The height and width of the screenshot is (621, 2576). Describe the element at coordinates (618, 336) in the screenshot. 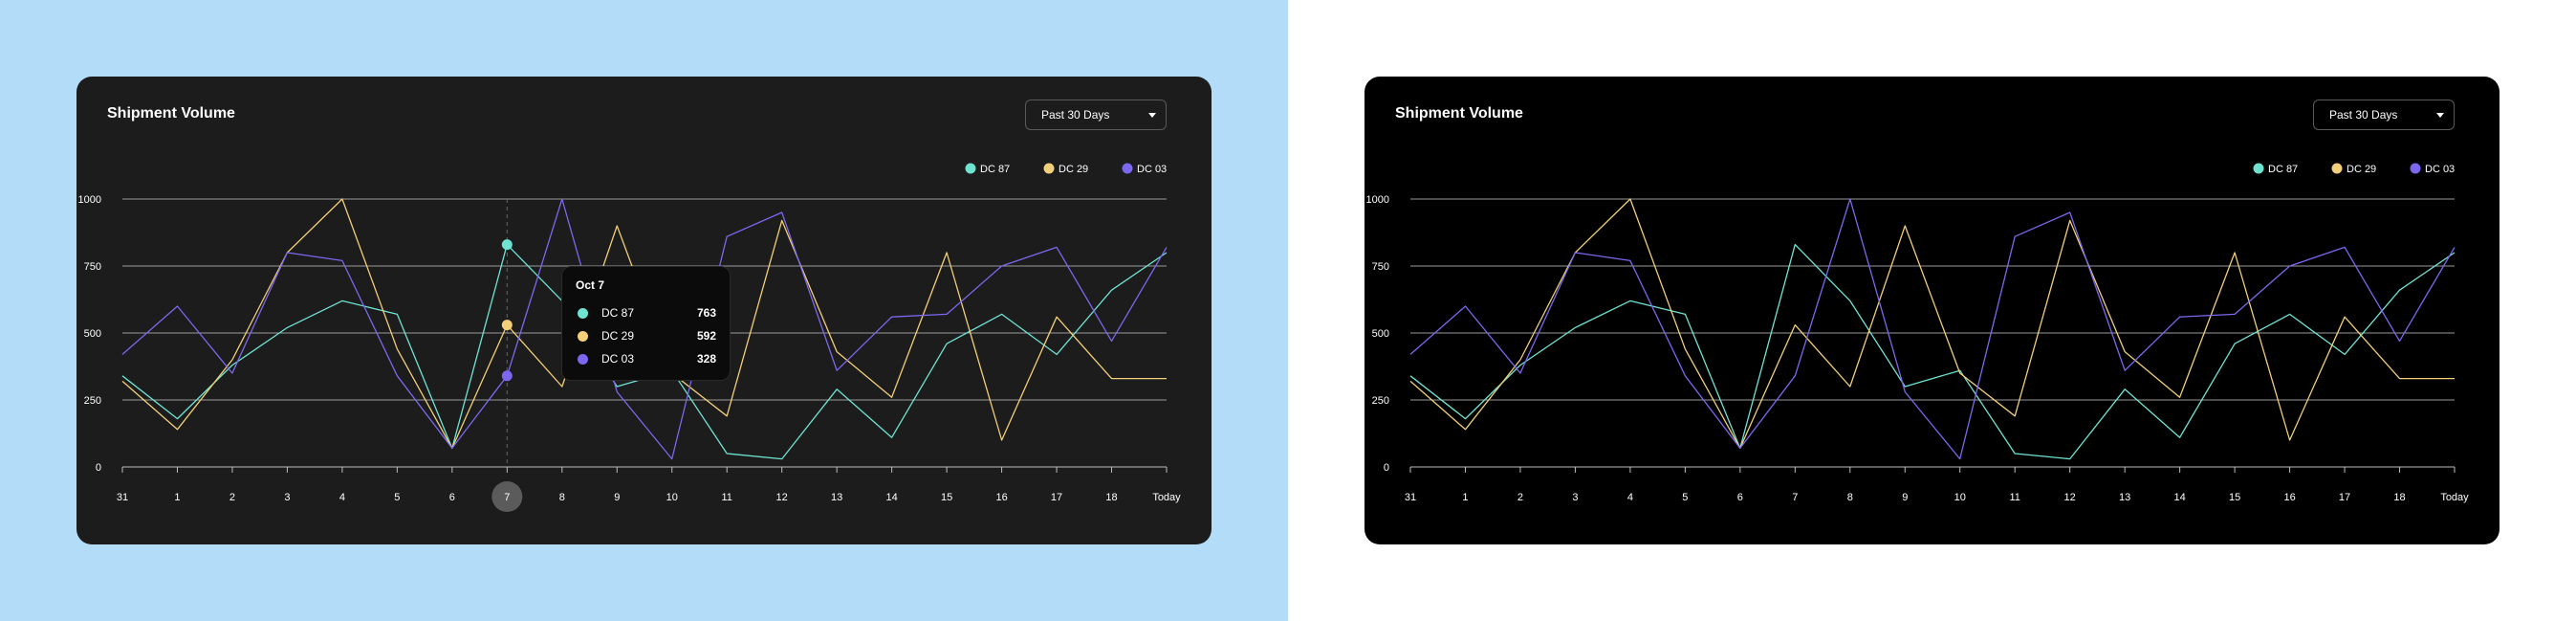

I see `tooltip-series-name: DC 29` at that location.